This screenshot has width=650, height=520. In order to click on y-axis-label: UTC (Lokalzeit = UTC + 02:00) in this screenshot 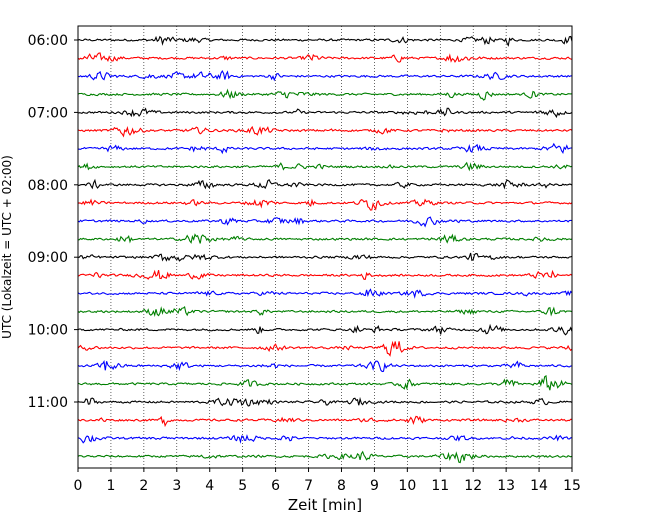, I will do `click(7, 247)`.